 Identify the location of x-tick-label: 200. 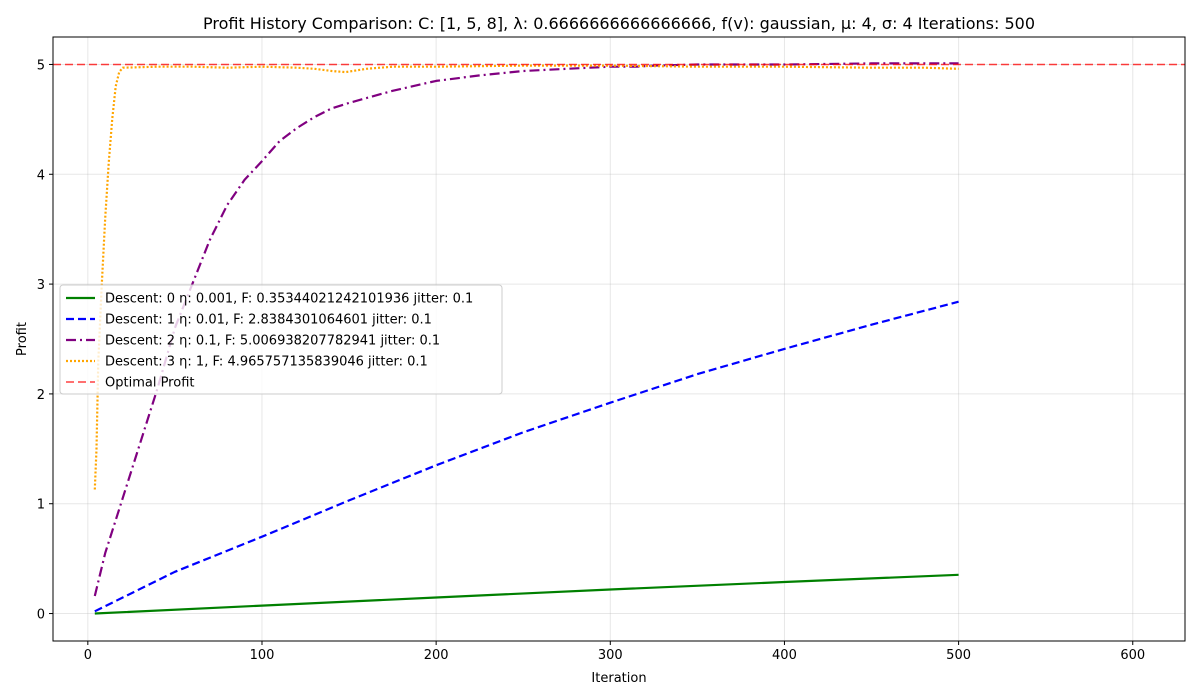
(436, 655).